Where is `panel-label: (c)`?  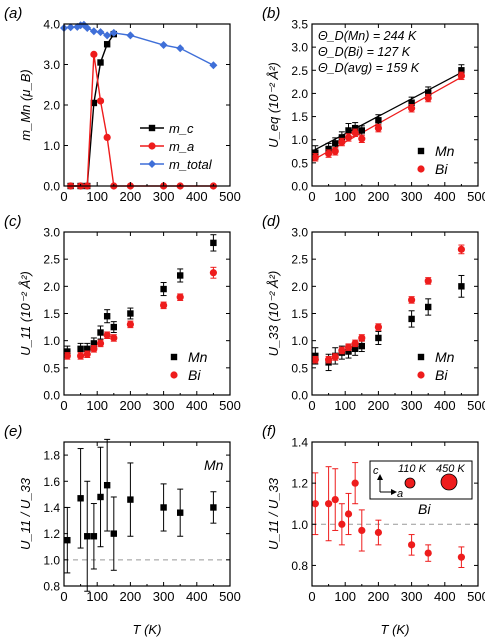
panel-label: (c) is located at coordinates (13, 221).